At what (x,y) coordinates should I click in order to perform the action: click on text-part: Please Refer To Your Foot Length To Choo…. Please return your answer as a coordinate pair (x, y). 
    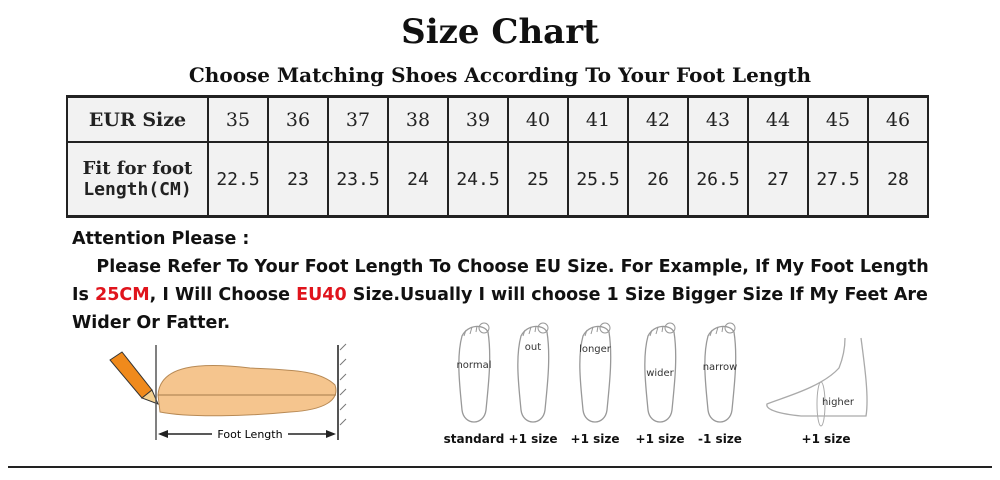
    Looking at the image, I should click on (500, 281).